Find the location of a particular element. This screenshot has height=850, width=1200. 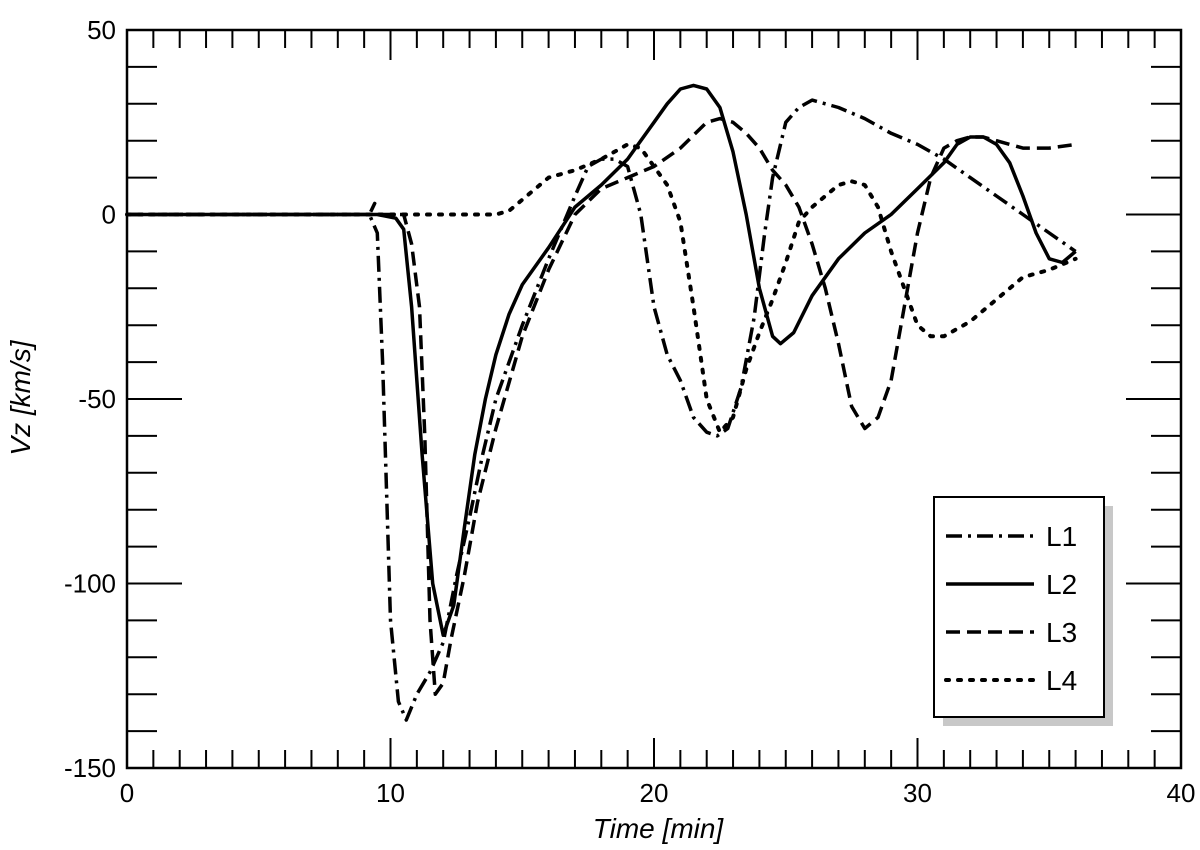

legend-label-l3: L3 is located at coordinates (1061, 632).